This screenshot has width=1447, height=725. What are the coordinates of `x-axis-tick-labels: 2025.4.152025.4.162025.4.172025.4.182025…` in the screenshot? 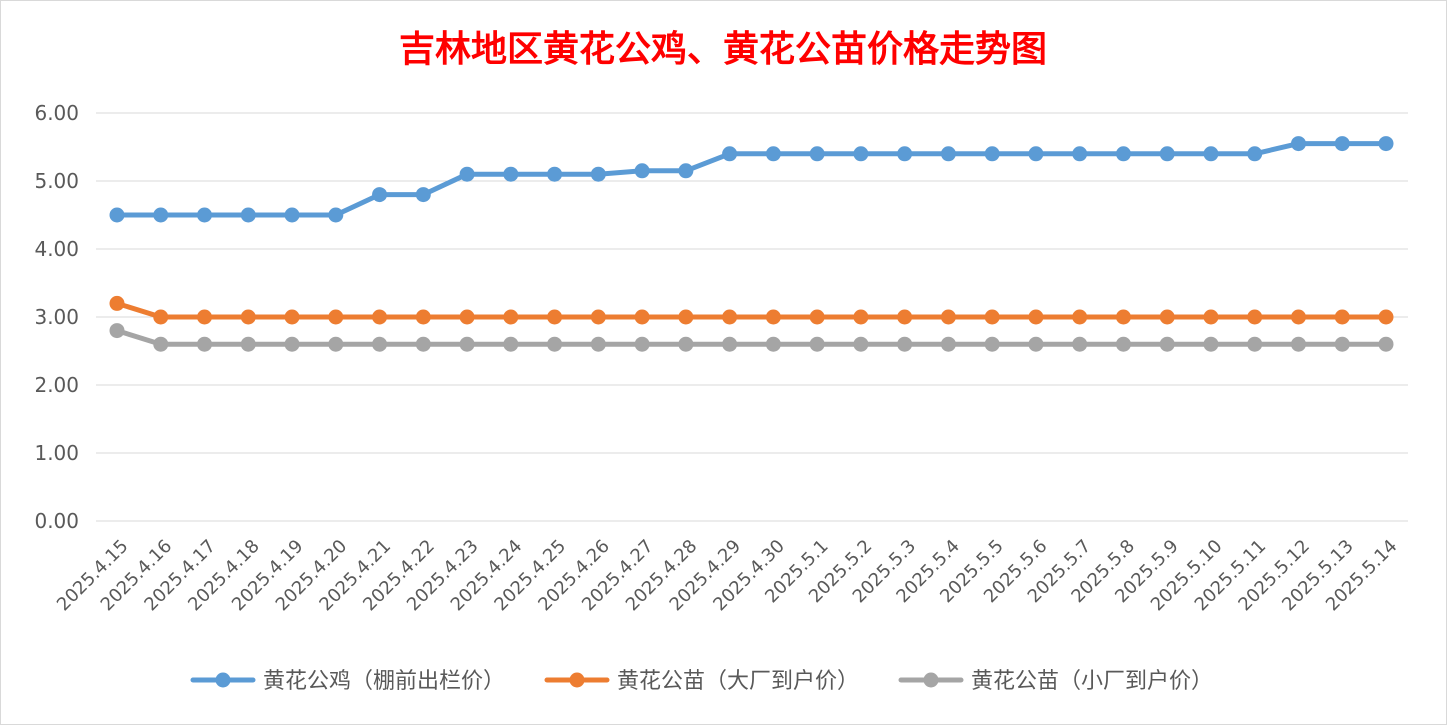 It's located at (727, 576).